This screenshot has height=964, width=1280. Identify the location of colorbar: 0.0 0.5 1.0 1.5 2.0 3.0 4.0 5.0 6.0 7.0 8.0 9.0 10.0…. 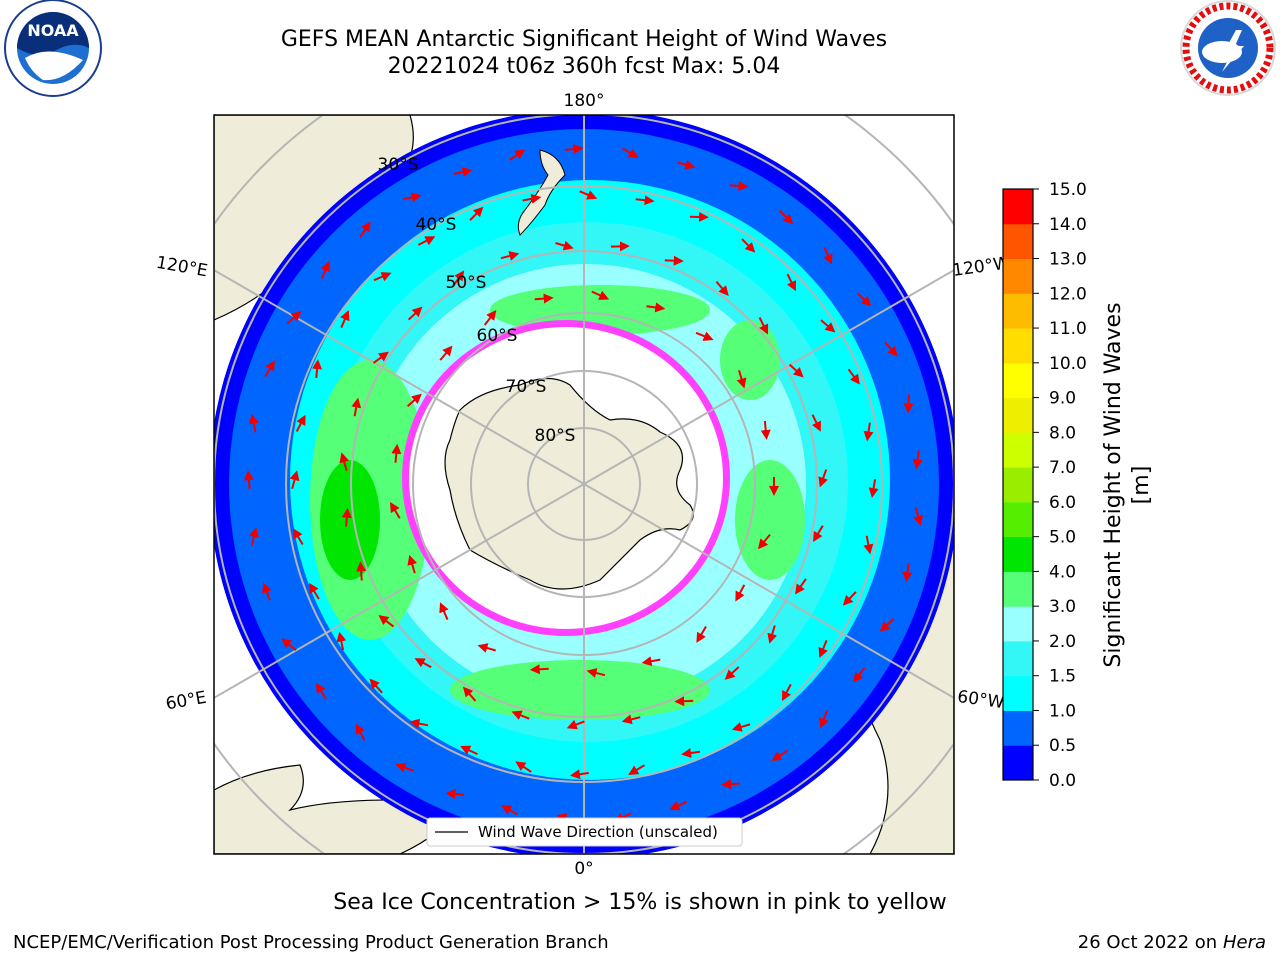
(1045, 485).